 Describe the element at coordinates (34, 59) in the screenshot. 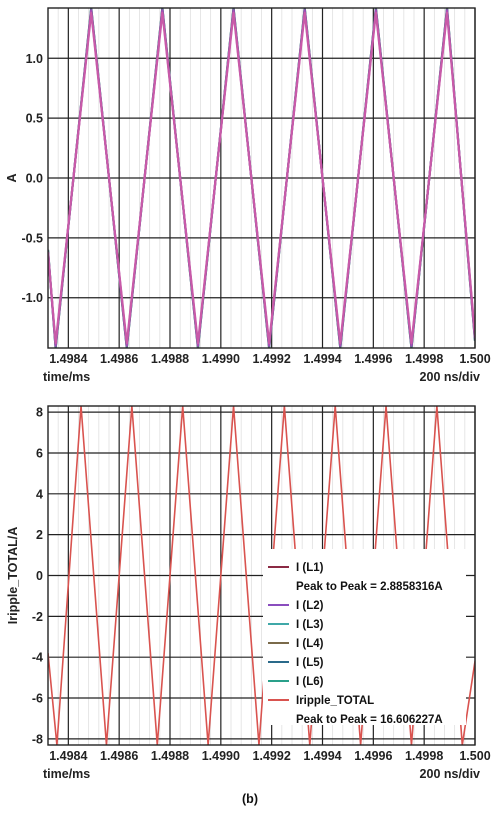

I see `chart0-y-tick-label: 1.0` at that location.